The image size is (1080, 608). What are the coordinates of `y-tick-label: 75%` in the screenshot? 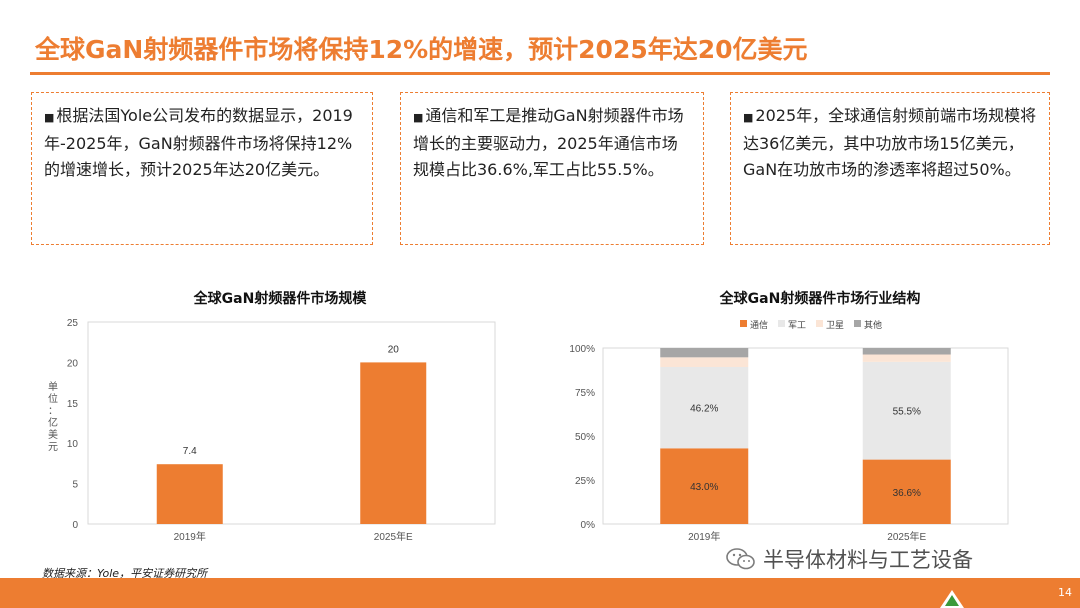 It's located at (585, 393).